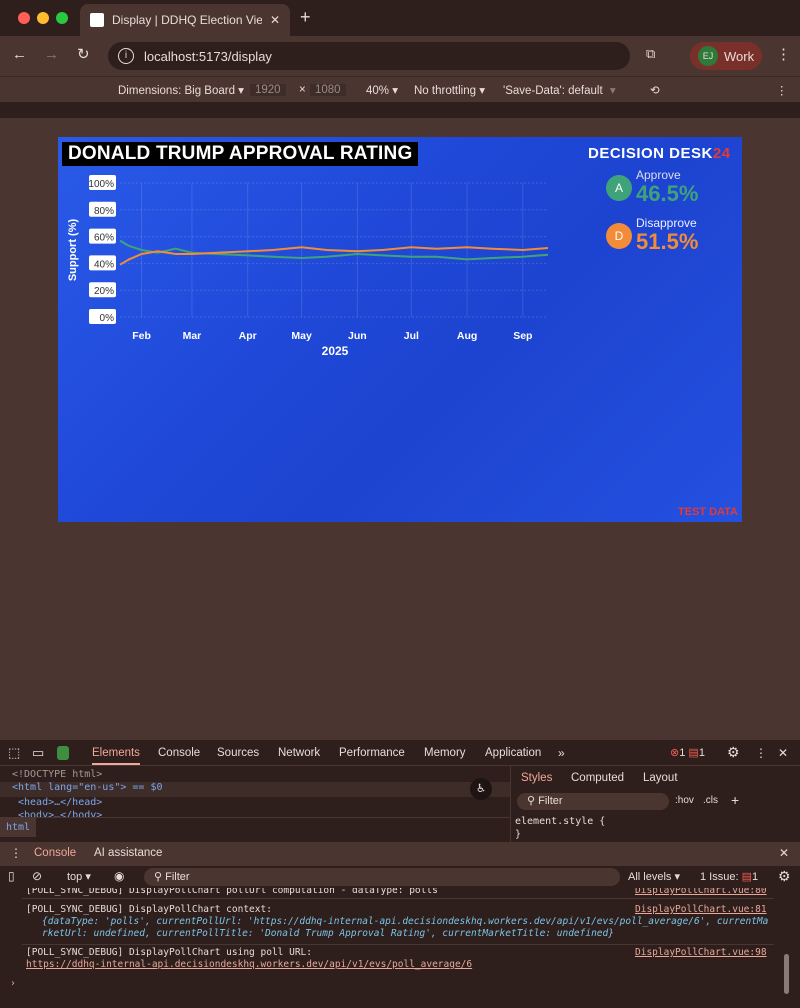 The image size is (800, 1008). Describe the element at coordinates (299, 752) in the screenshot. I see `tab-network: Network` at that location.